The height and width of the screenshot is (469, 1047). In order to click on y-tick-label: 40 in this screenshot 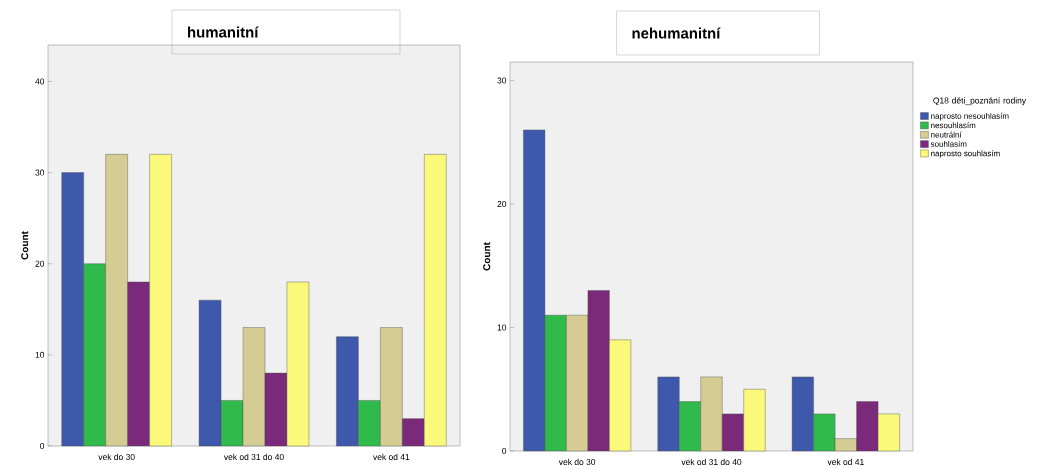, I will do `click(40, 81)`.